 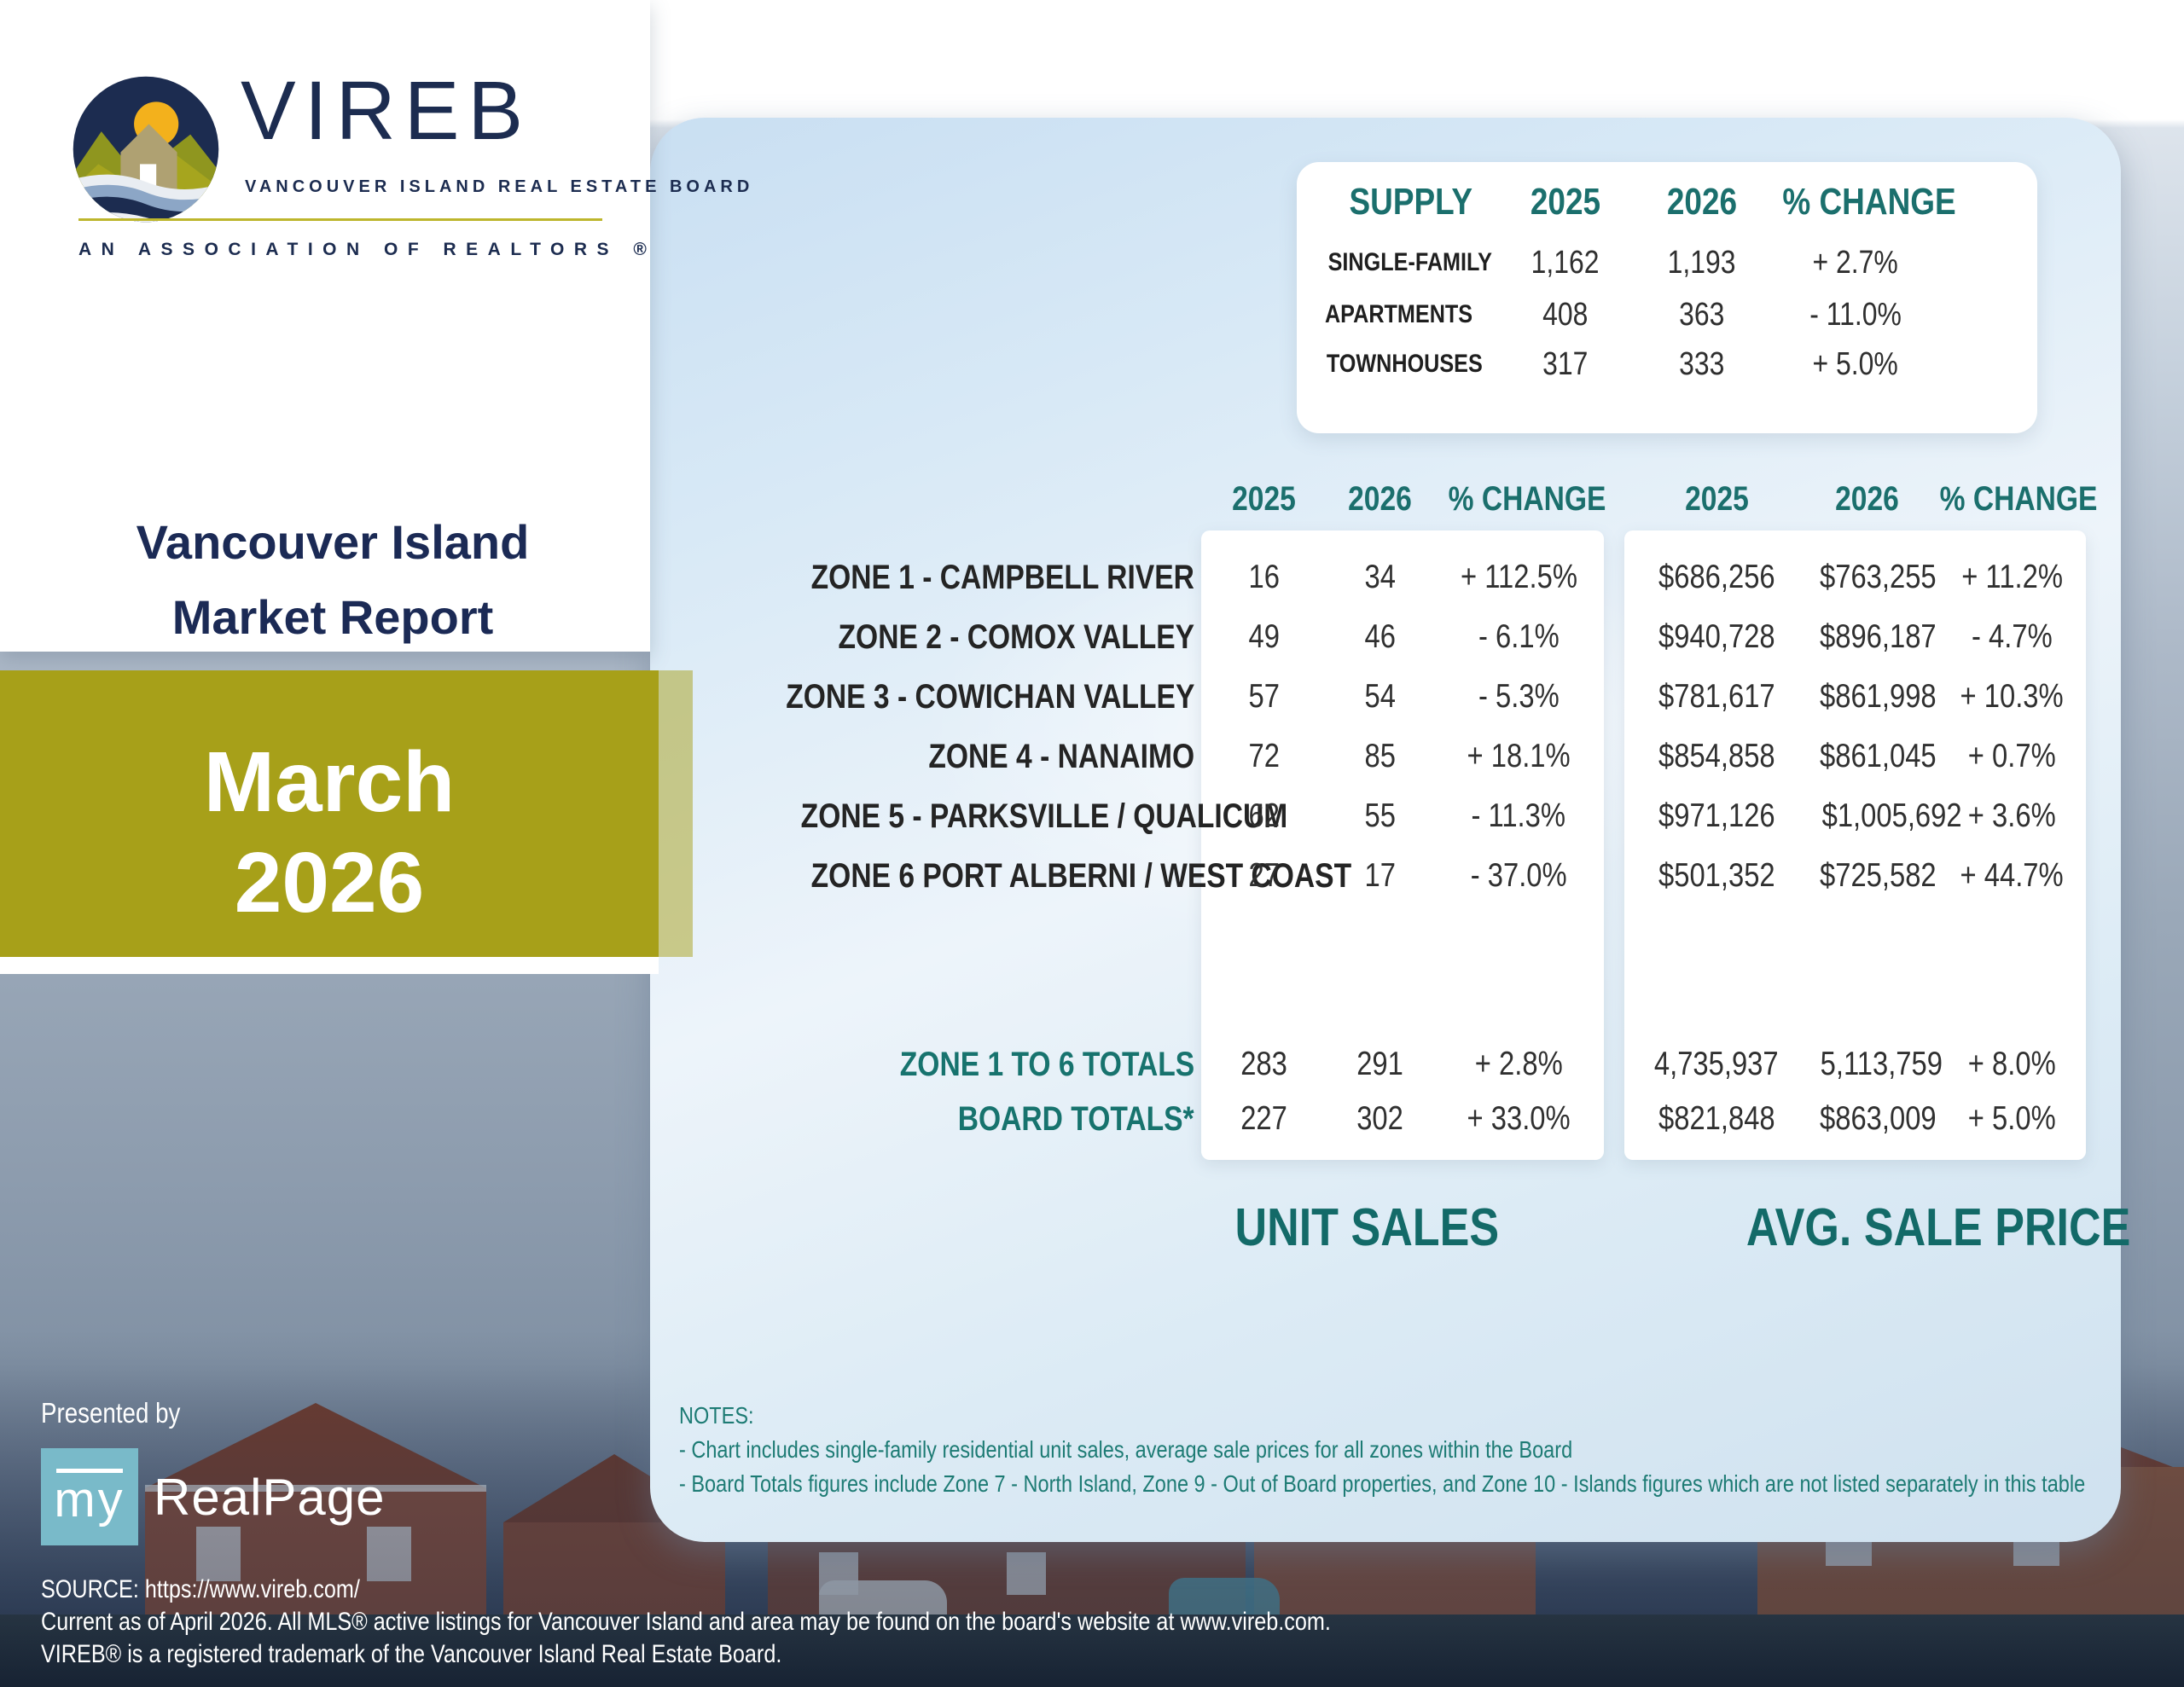 What do you see at coordinates (315, 1445) in the screenshot?
I see `house-roof` at bounding box center [315, 1445].